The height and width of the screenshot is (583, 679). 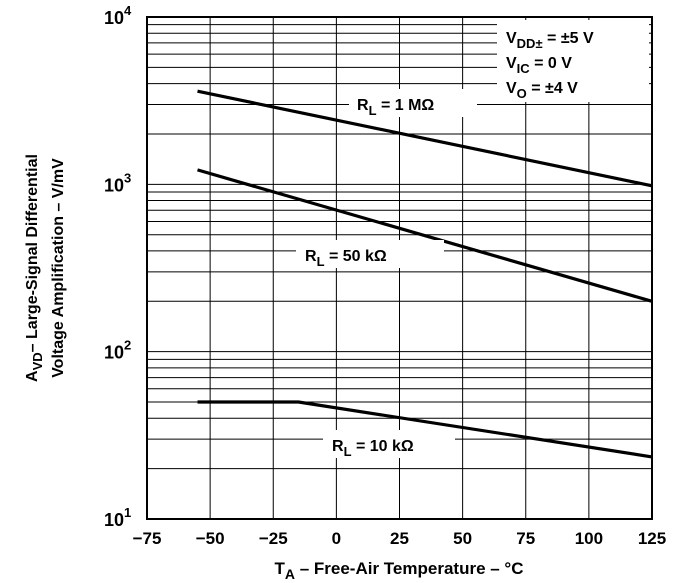 I want to click on x-axis-label: TA – Free-Air Temperature – °C, so click(x=398, y=570).